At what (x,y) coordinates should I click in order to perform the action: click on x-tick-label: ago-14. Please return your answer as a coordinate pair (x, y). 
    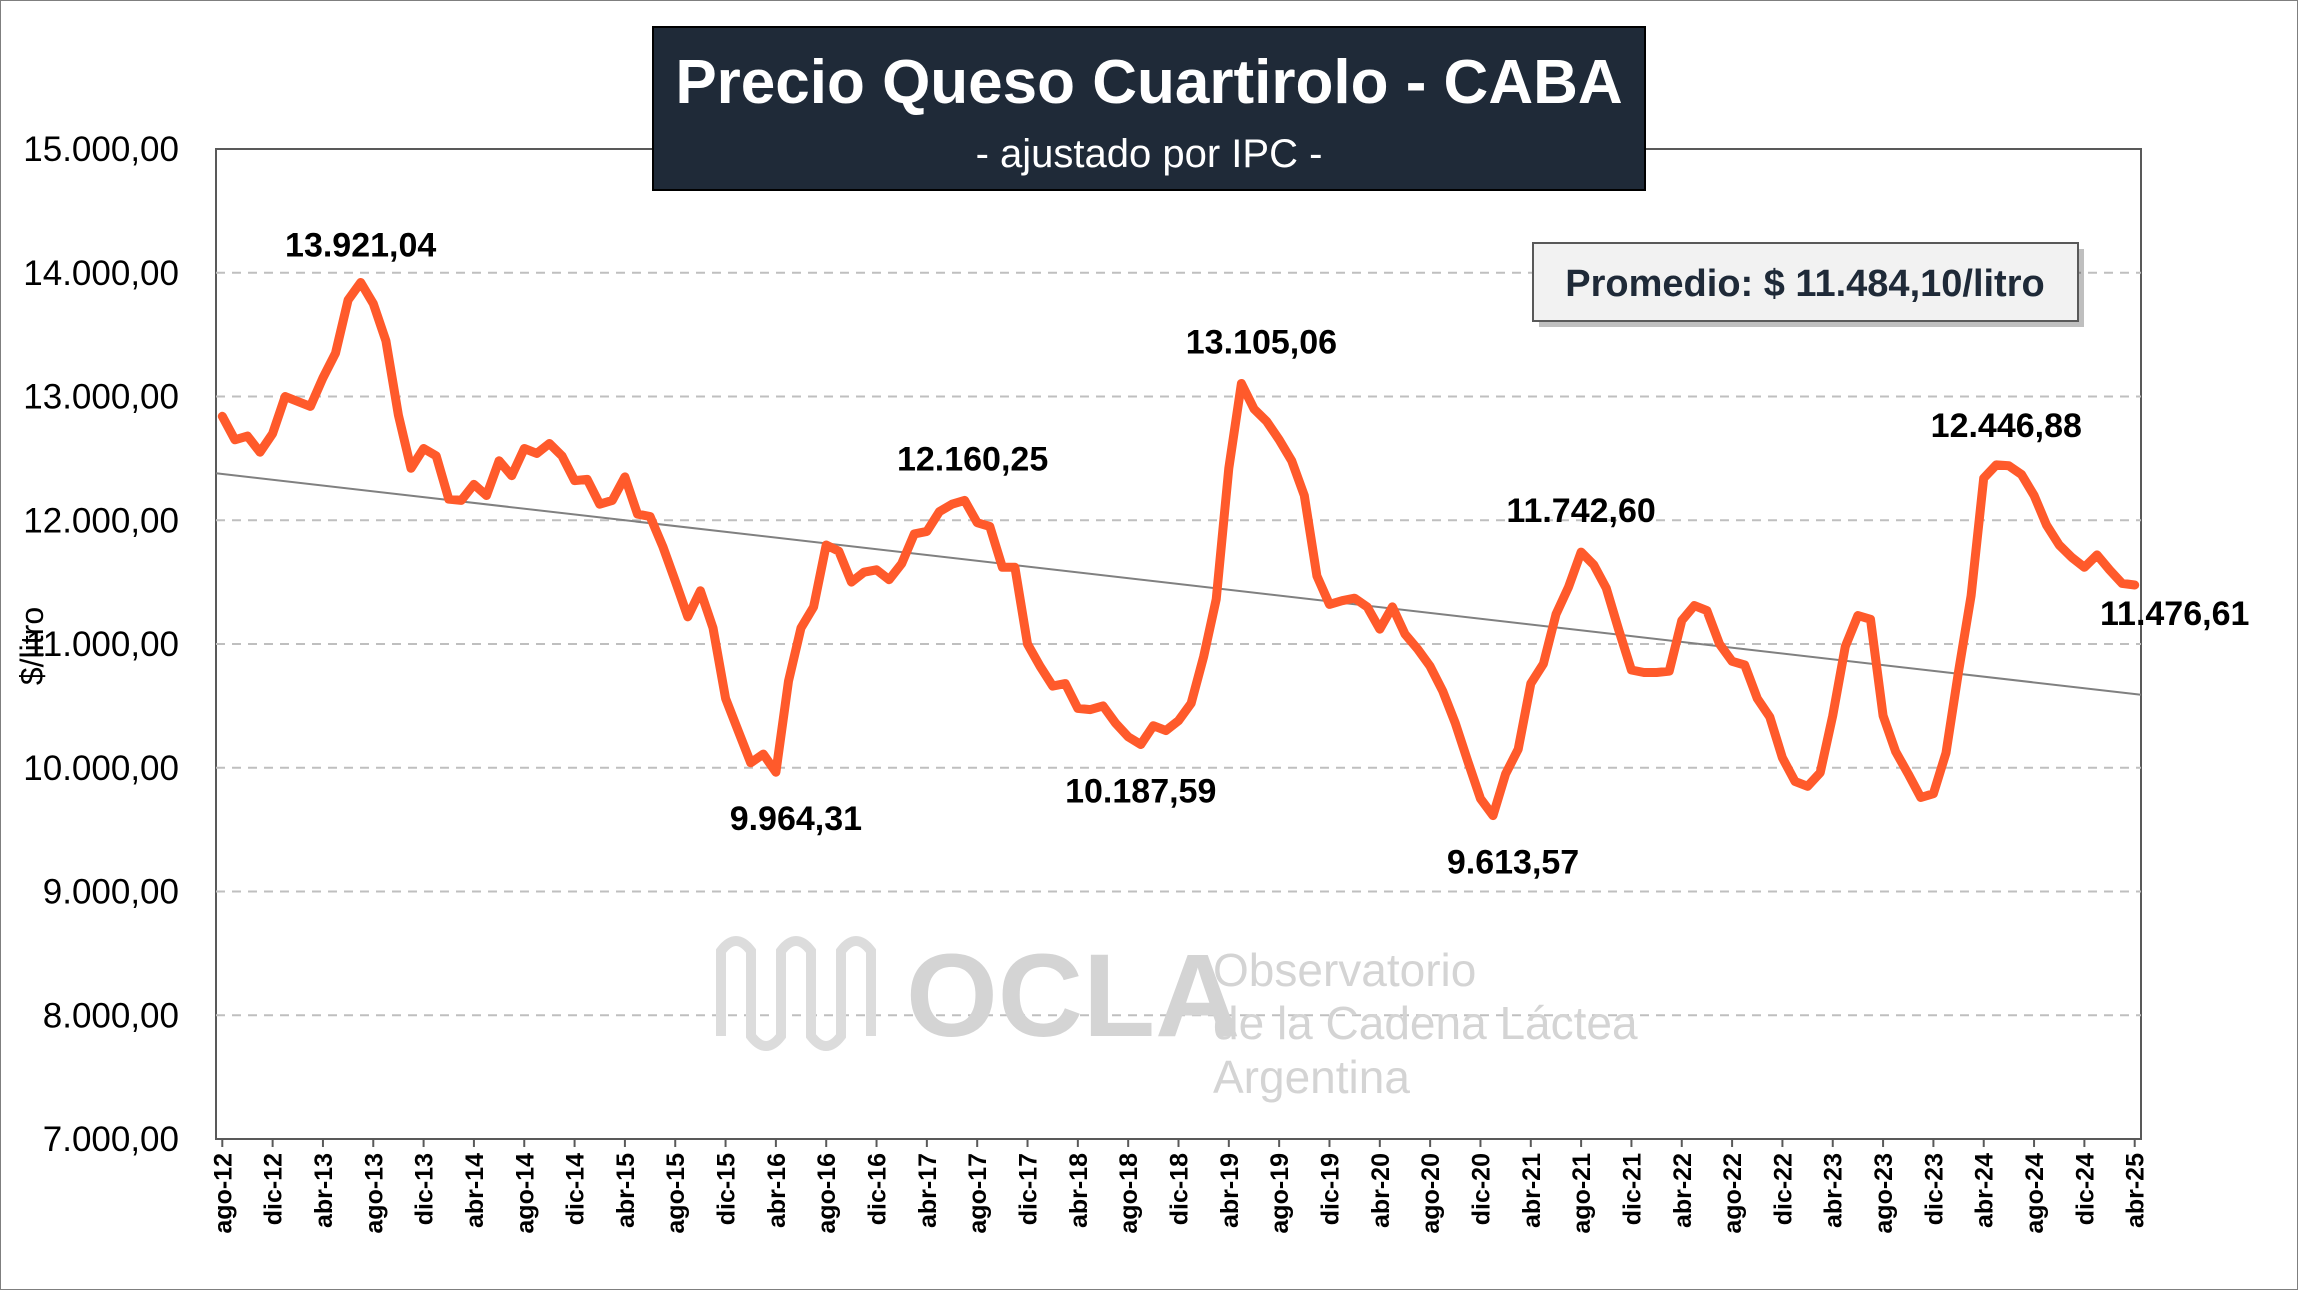
    Looking at the image, I should click on (525, 1193).